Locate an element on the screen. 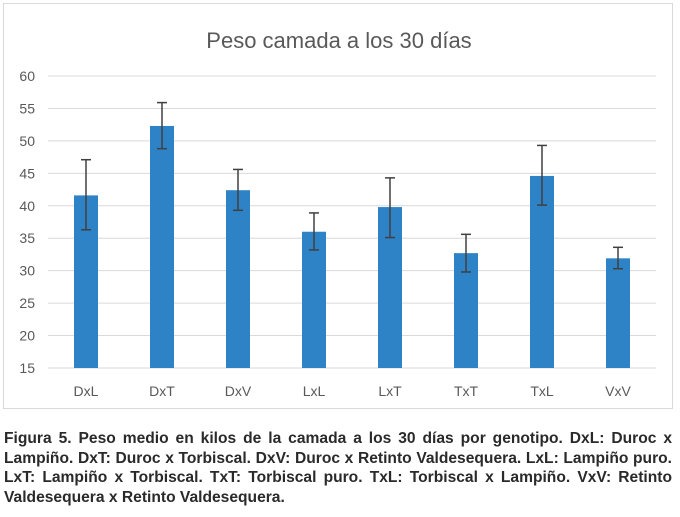  y-tick-label: 35 is located at coordinates (27, 238).